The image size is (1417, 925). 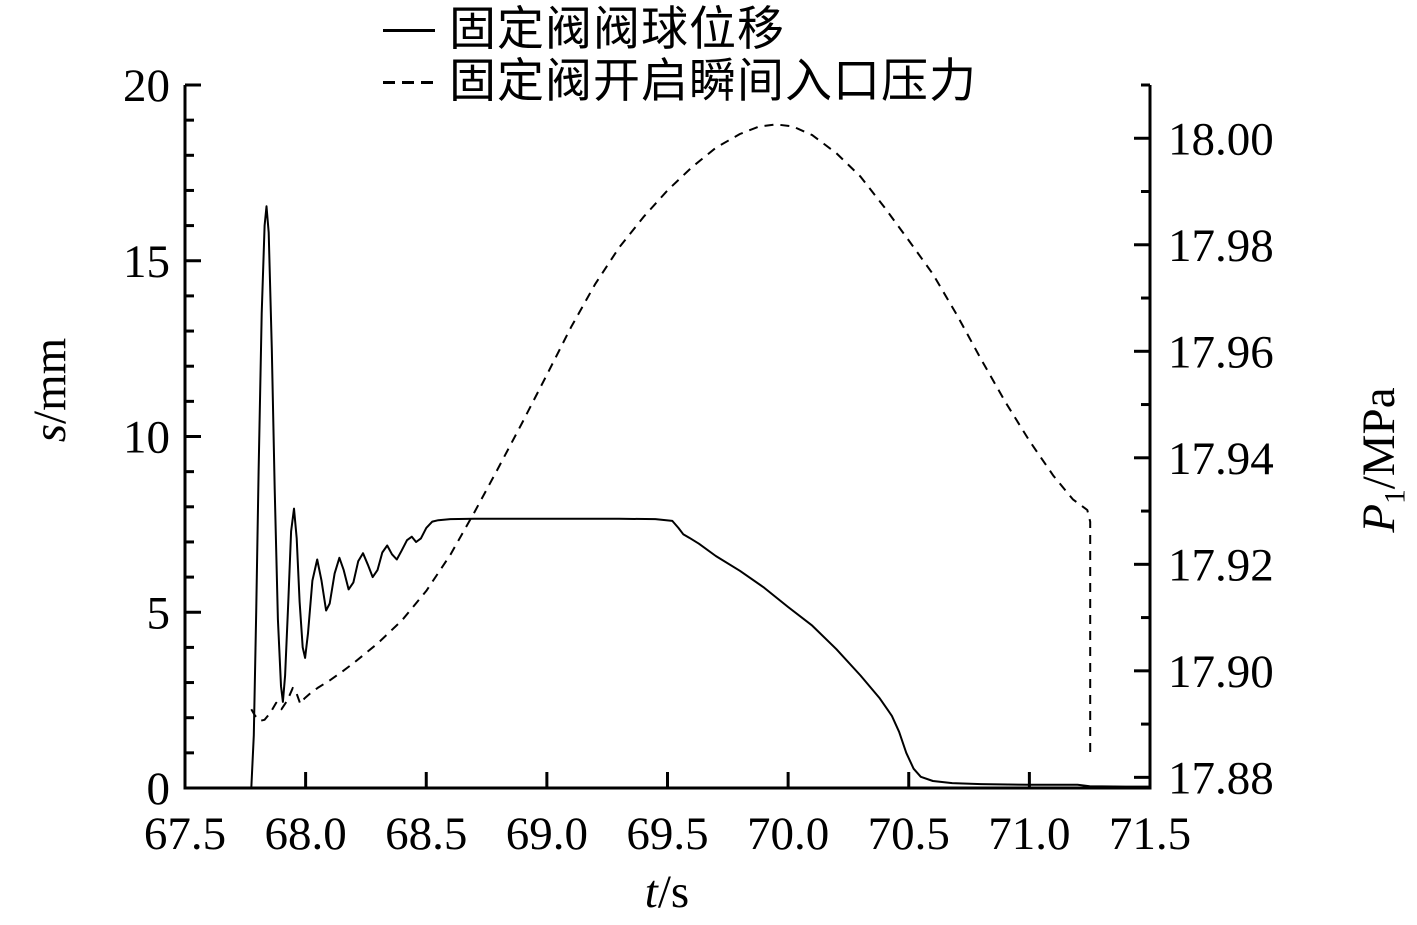 What do you see at coordinates (713, 82) in the screenshot?
I see `legend-label-pressure: 固定阀开启瞬间入口压力` at bounding box center [713, 82].